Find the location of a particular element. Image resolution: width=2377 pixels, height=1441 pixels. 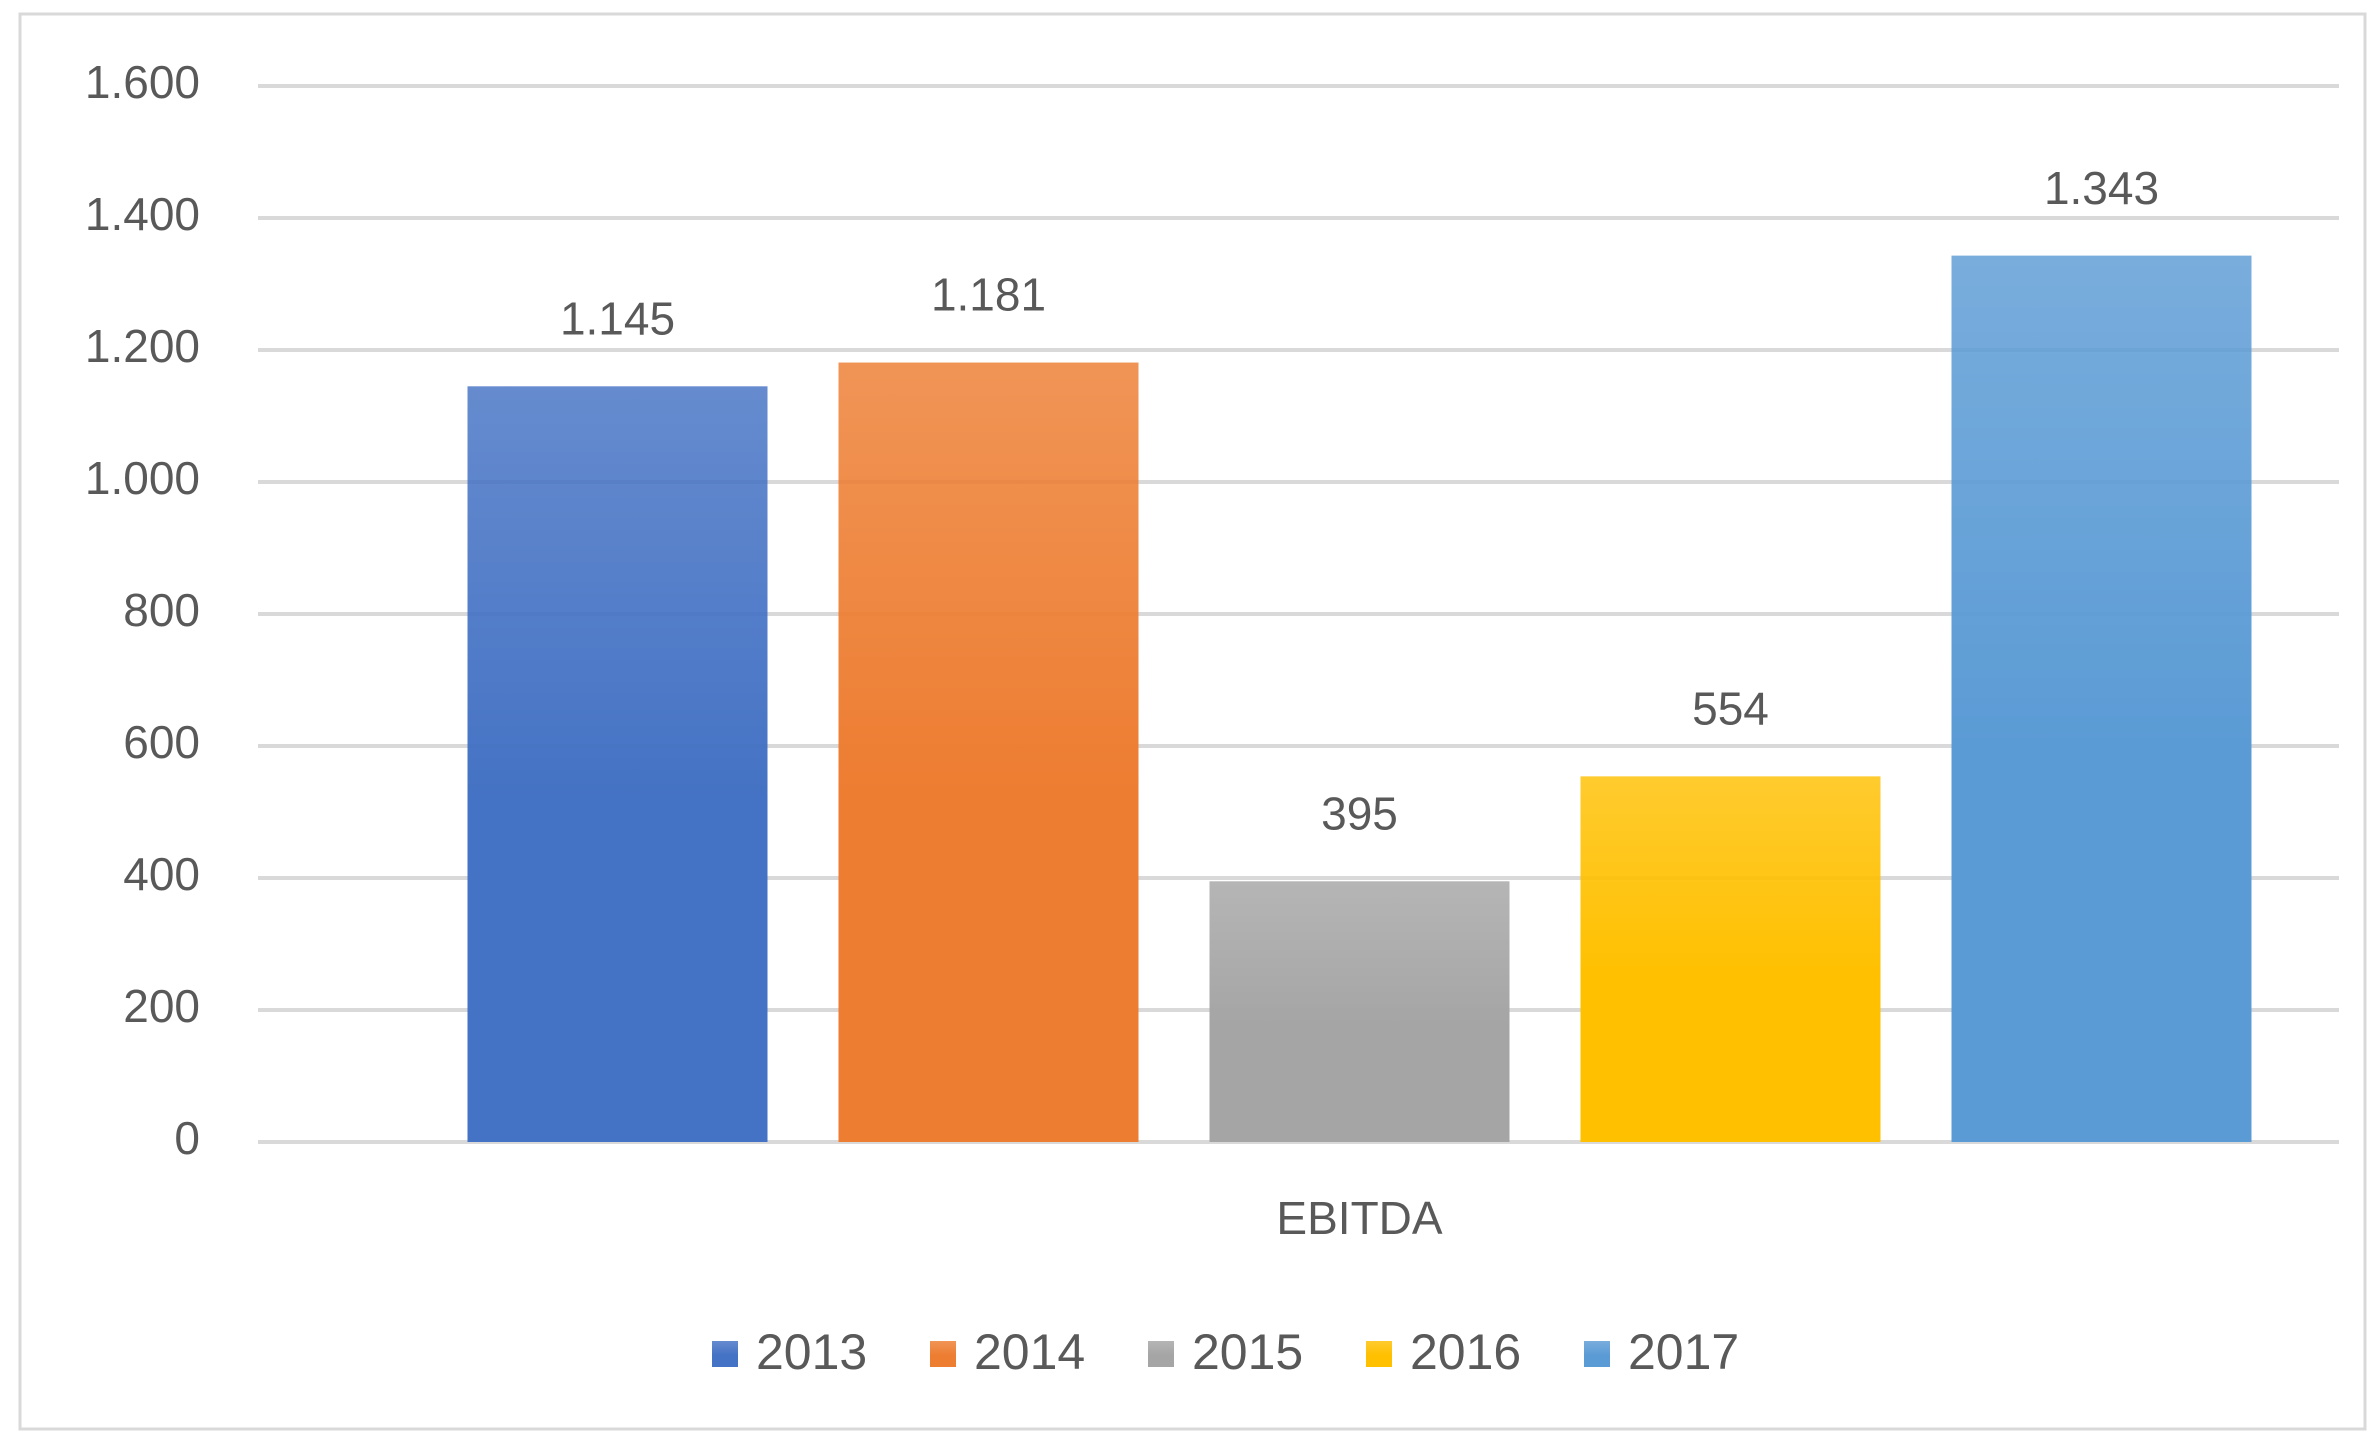

legend-label: 2017 is located at coordinates (1683, 1352).